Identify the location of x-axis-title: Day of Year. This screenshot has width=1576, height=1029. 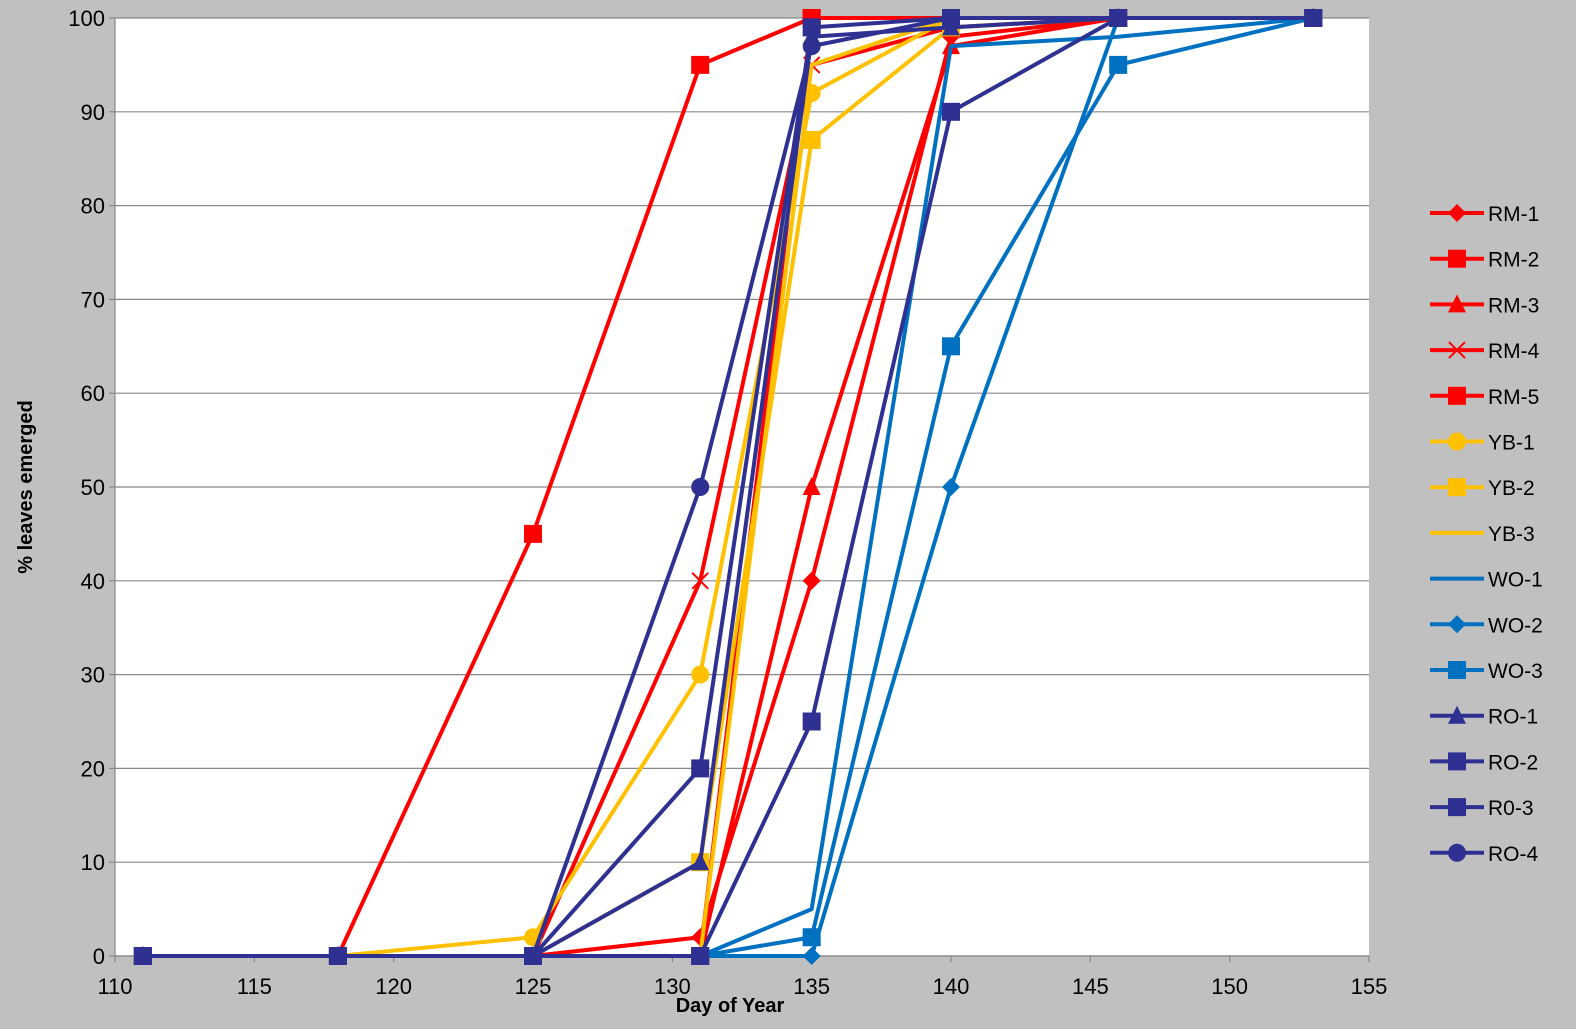
(730, 1006).